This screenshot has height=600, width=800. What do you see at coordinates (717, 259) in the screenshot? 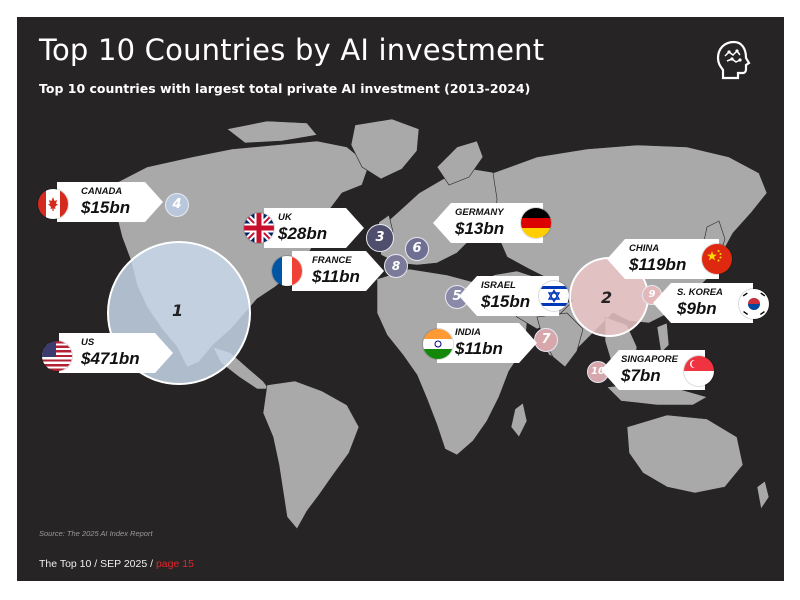
I see `china-flag-icon` at bounding box center [717, 259].